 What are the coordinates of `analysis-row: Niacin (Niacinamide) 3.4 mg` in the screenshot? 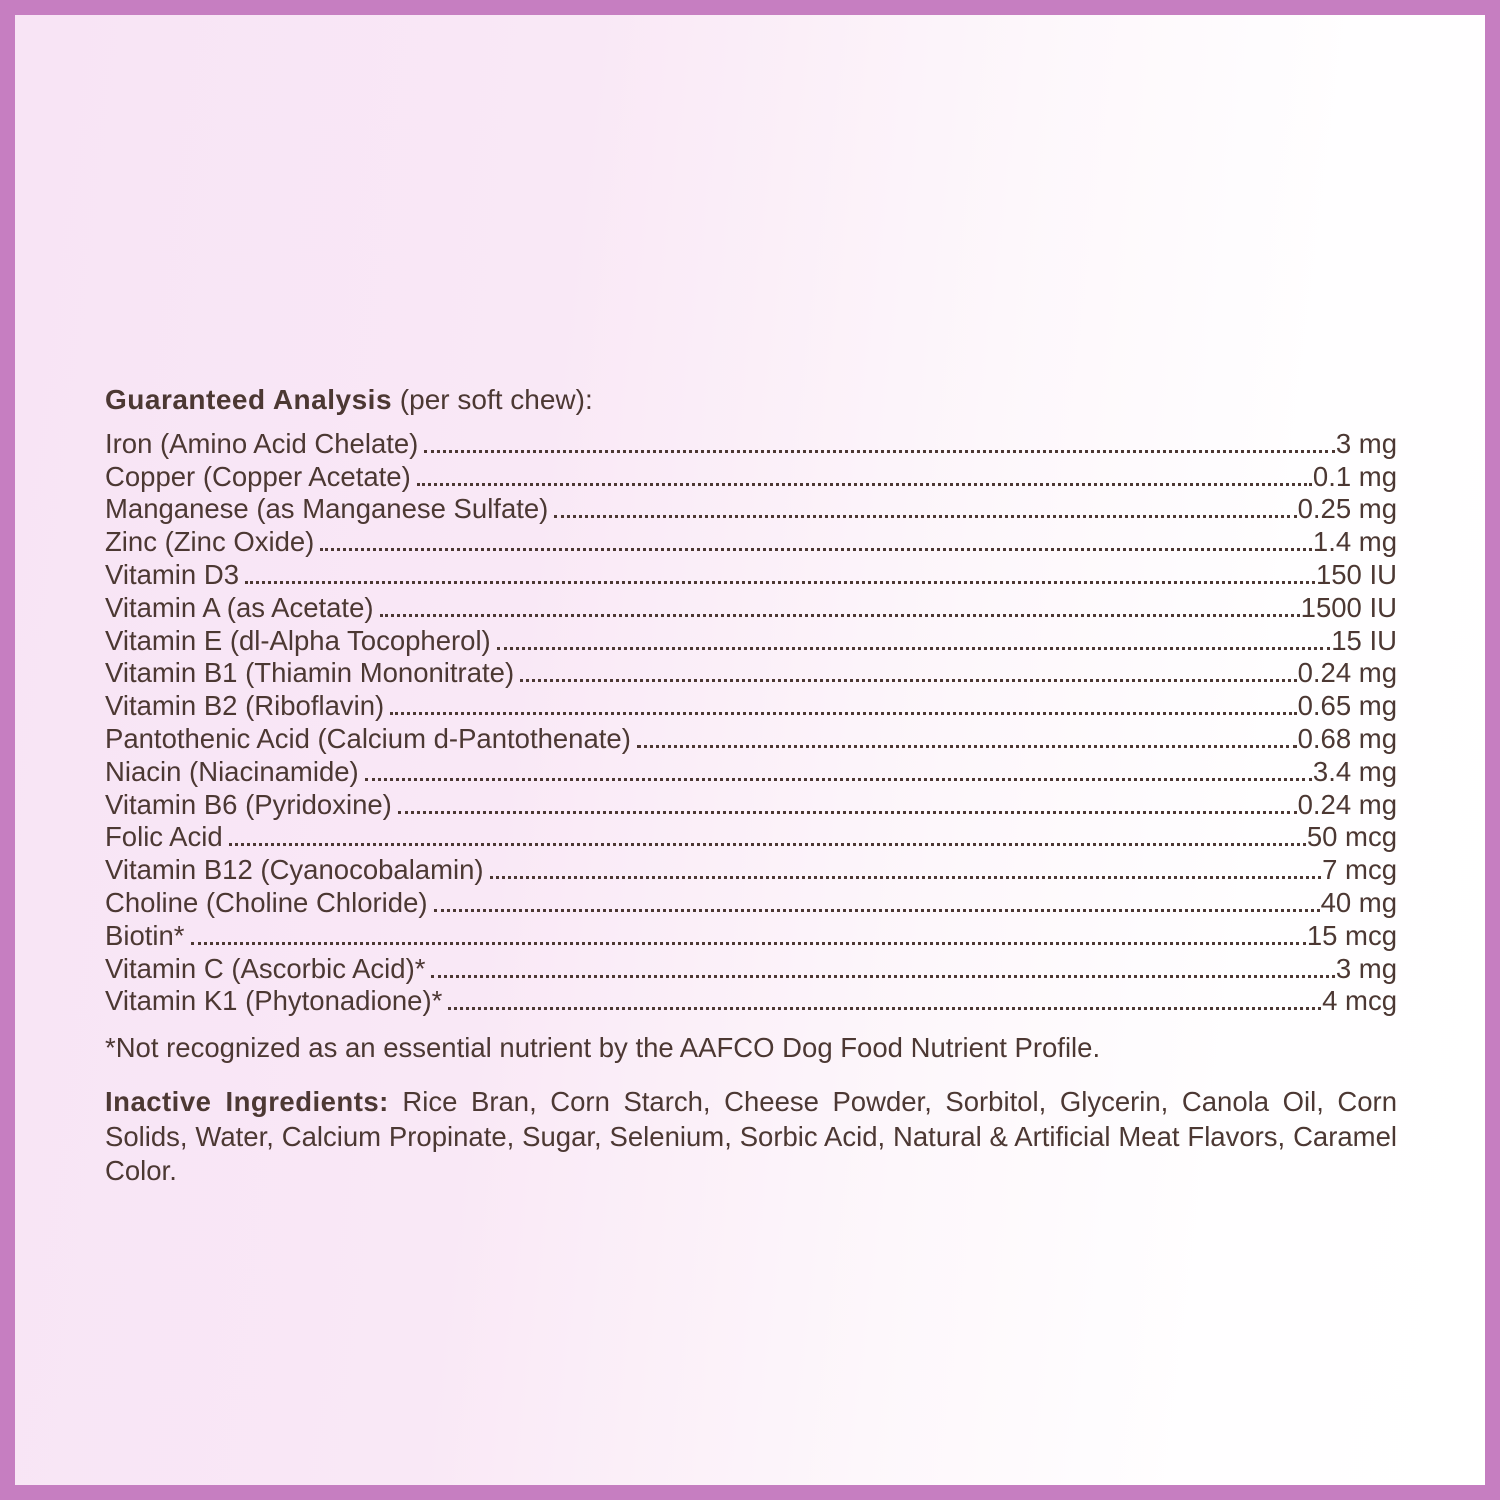 It's located at (751, 771).